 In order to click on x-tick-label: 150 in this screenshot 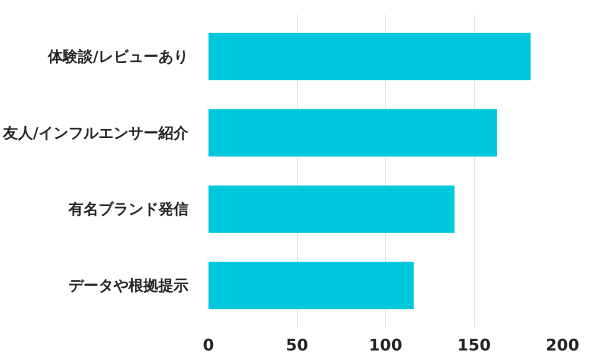, I will do `click(474, 344)`.